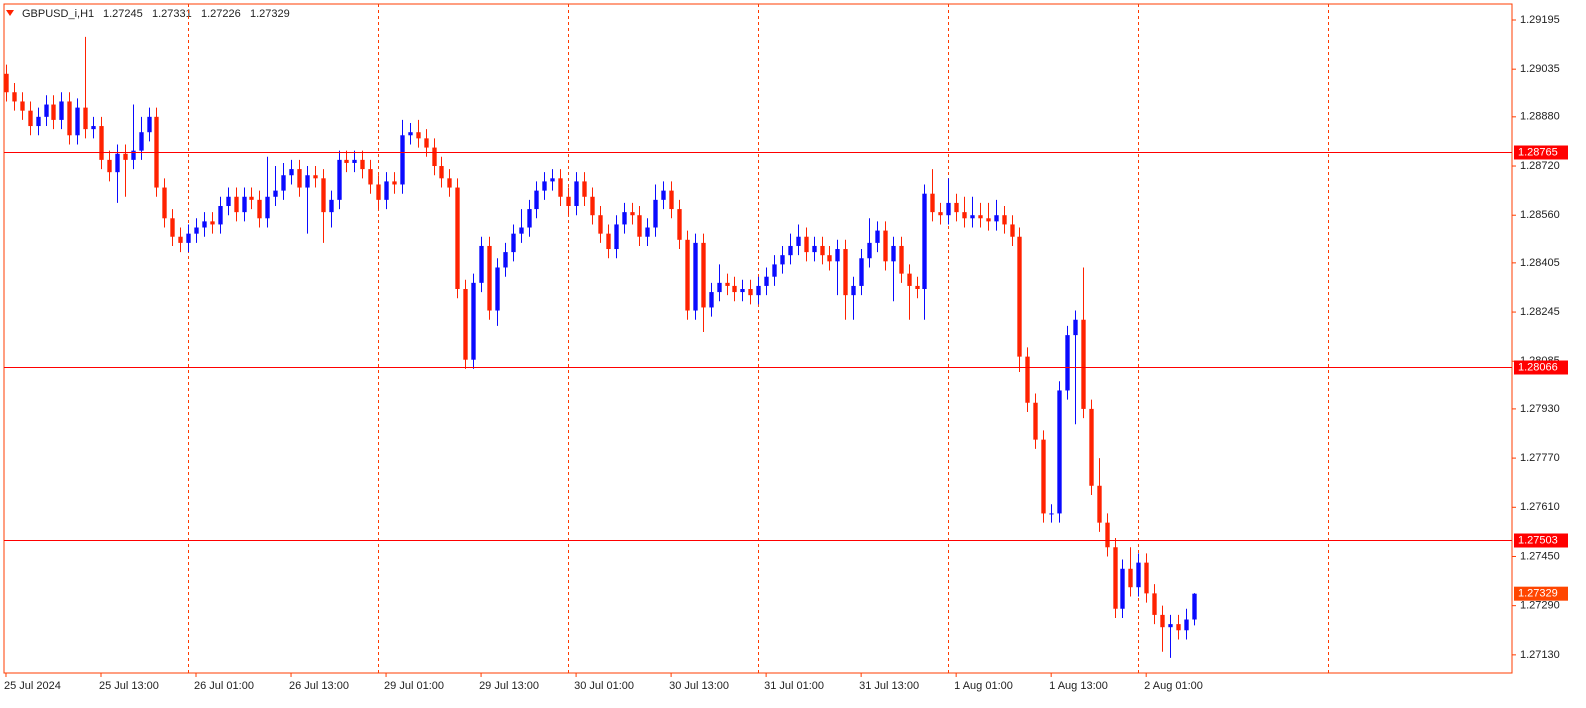 This screenshot has width=1586, height=708. What do you see at coordinates (1173, 686) in the screenshot?
I see `x-tick-label: 2 Aug 01:00` at bounding box center [1173, 686].